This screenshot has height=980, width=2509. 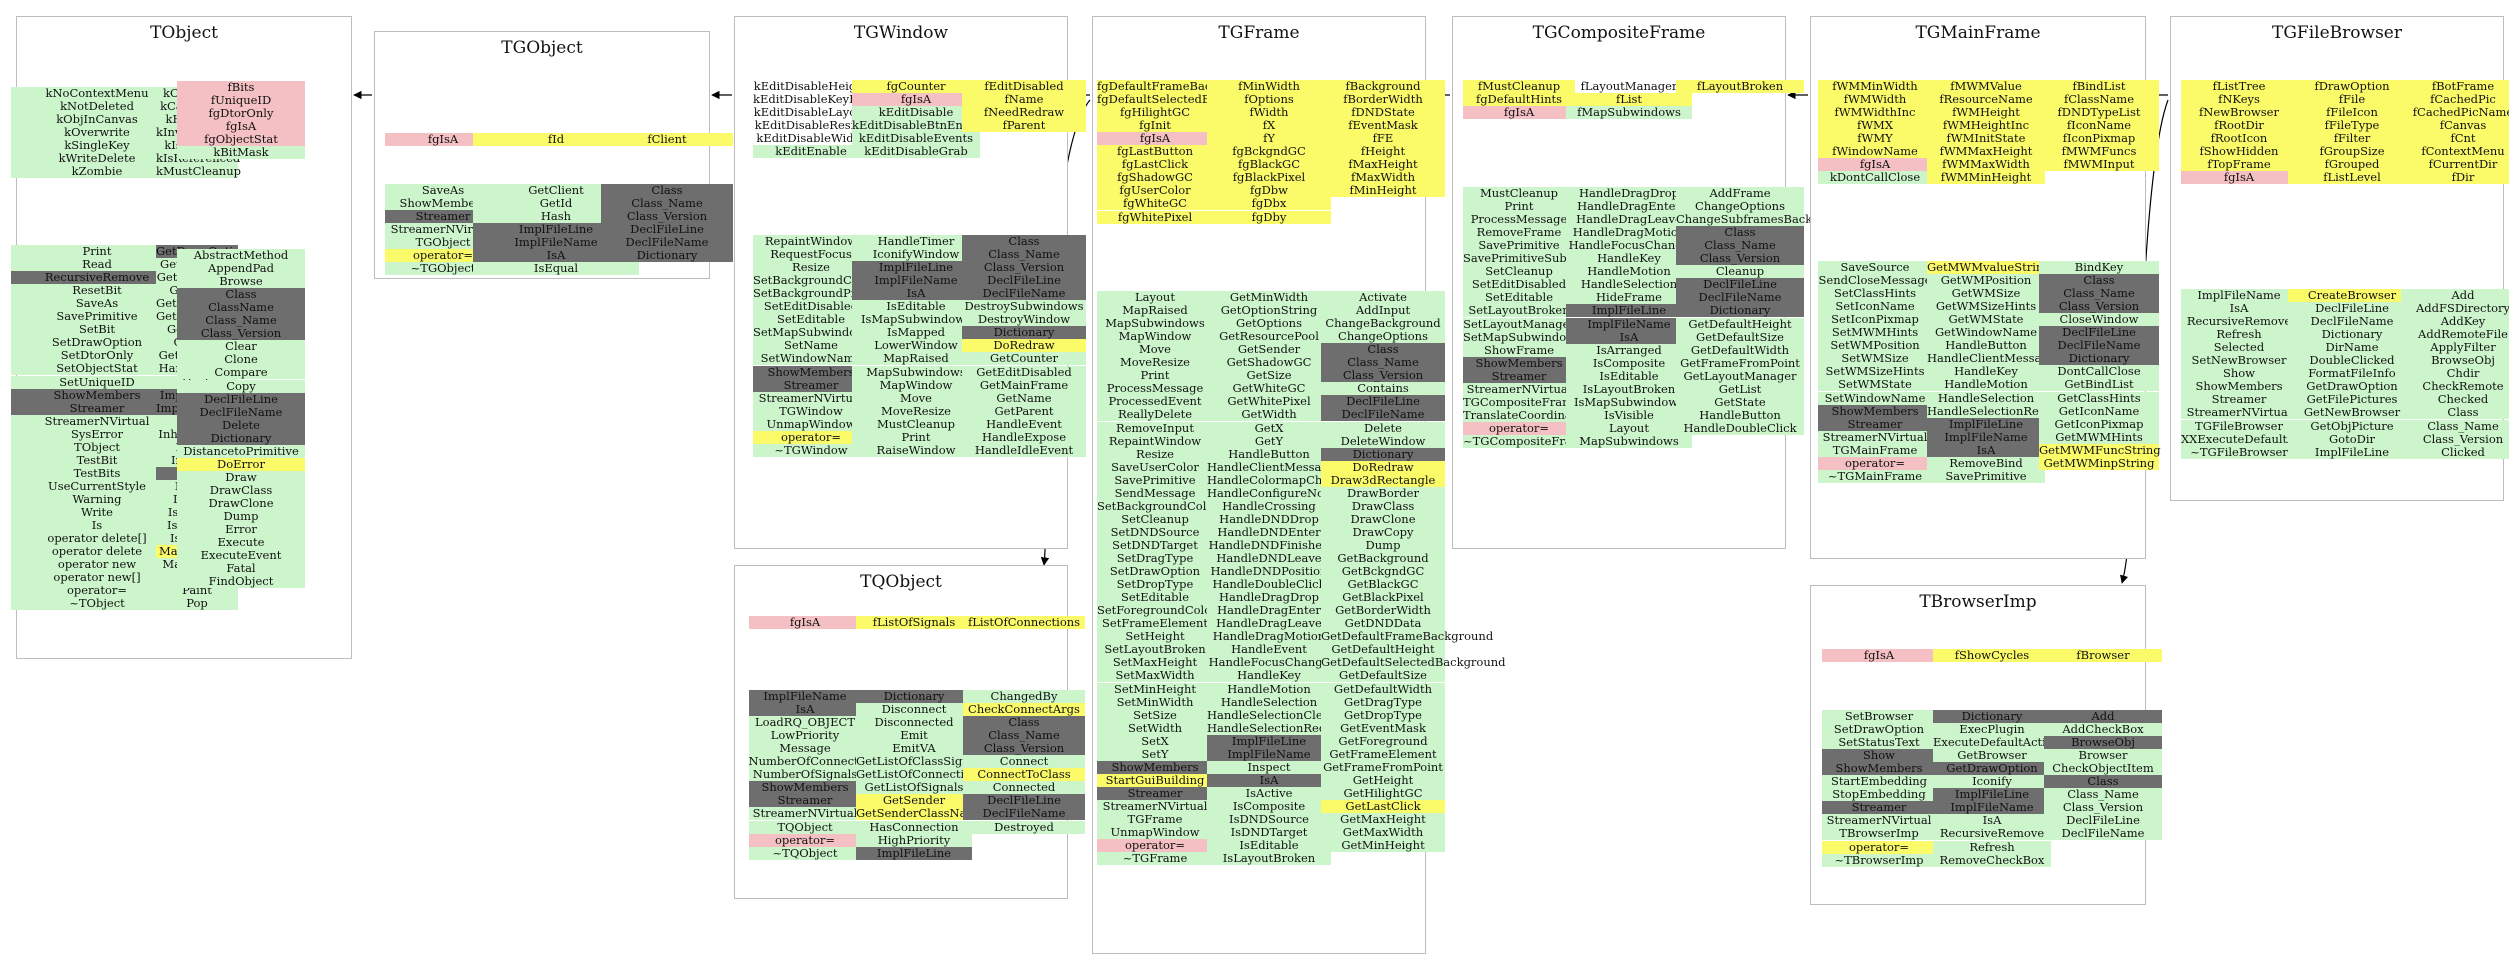 I want to click on member-tgframe-foptions: fOptions, so click(x=1269, y=100).